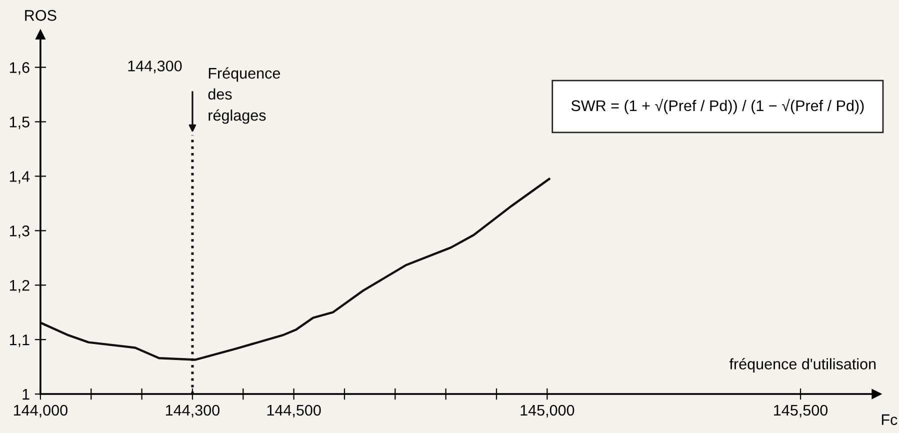 This screenshot has width=899, height=433. I want to click on annotation: fréquence d'utilisation, so click(802, 365).